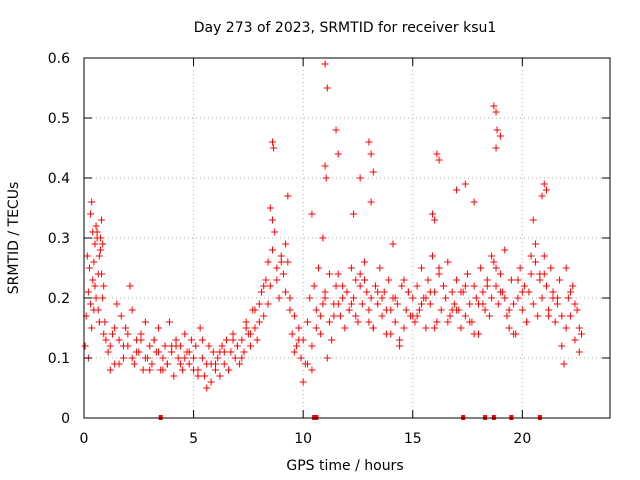  What do you see at coordinates (59, 59) in the screenshot?
I see `y-tick-label: 0.6` at bounding box center [59, 59].